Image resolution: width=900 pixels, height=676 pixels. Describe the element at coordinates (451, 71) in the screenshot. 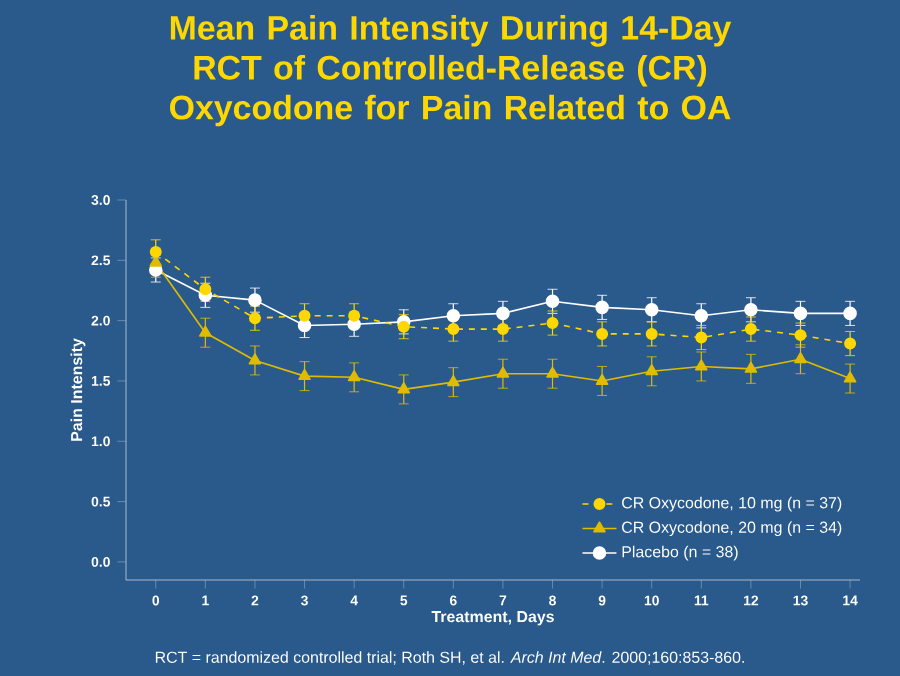

I see `chart-title: Mean Pain Intensity During 14-Day RCT of Controlled-Release (CR) Oxycodone for Pain Related to OA` at that location.